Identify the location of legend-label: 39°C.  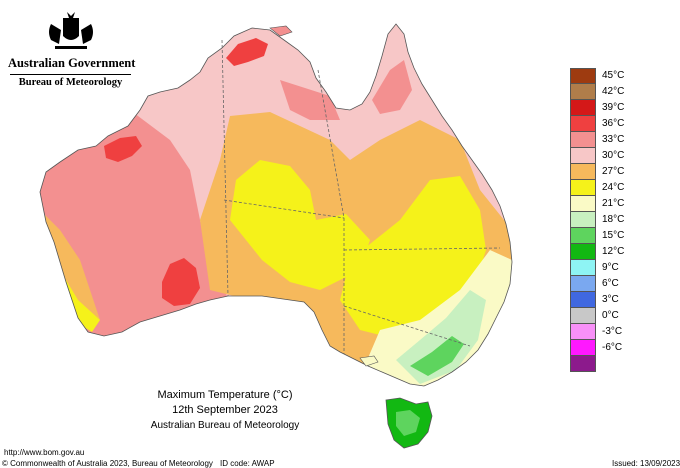
(613, 107).